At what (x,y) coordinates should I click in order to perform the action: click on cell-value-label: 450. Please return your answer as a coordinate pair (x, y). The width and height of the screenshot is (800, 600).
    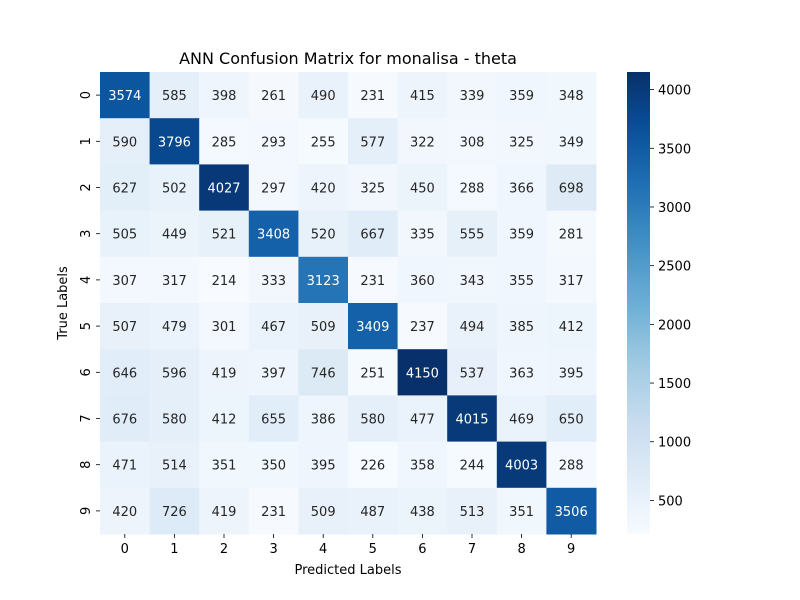
    Looking at the image, I should click on (422, 189).